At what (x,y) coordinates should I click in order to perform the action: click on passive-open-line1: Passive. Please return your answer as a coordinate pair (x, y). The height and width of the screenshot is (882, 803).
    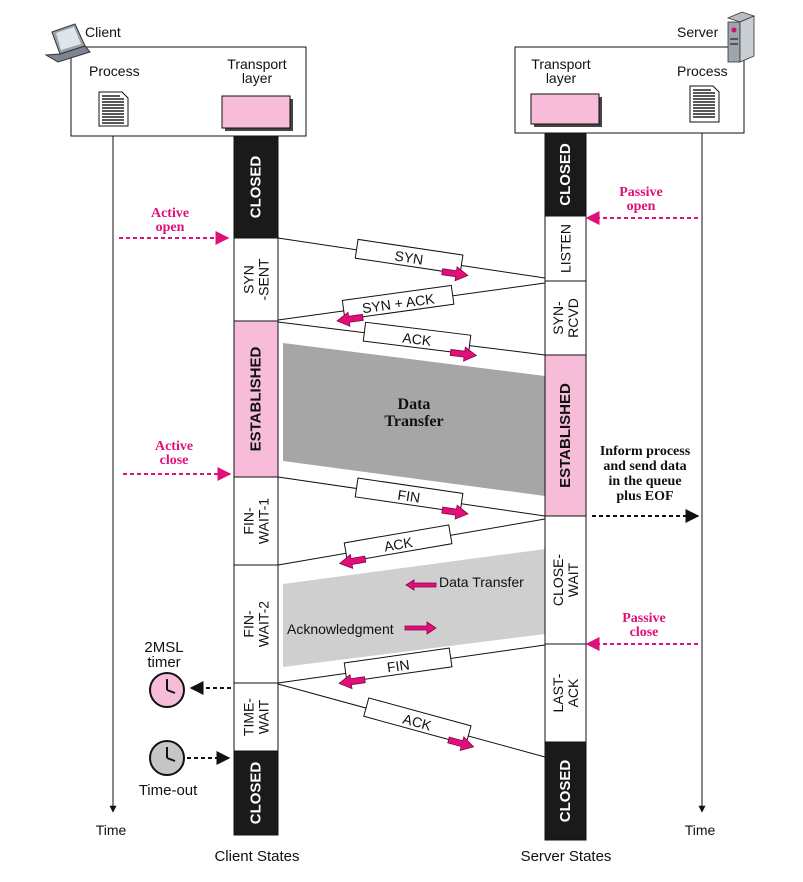
    Looking at the image, I should click on (641, 192).